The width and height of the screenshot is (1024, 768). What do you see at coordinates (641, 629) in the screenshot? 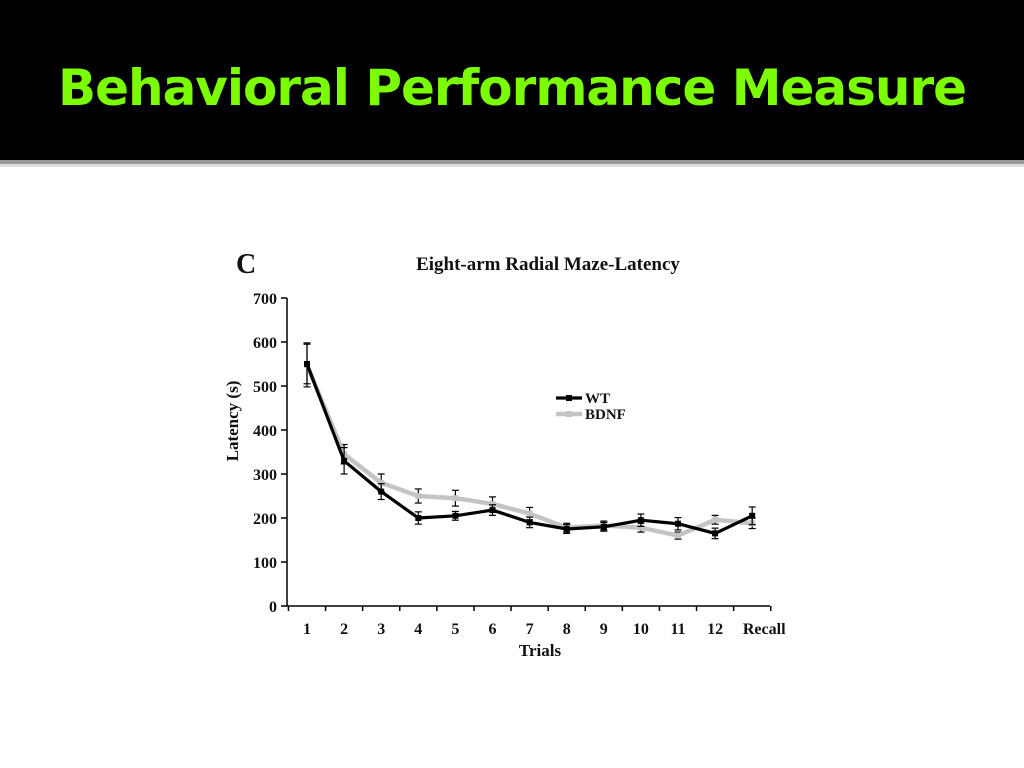
I see `x-tick-label: 10` at bounding box center [641, 629].